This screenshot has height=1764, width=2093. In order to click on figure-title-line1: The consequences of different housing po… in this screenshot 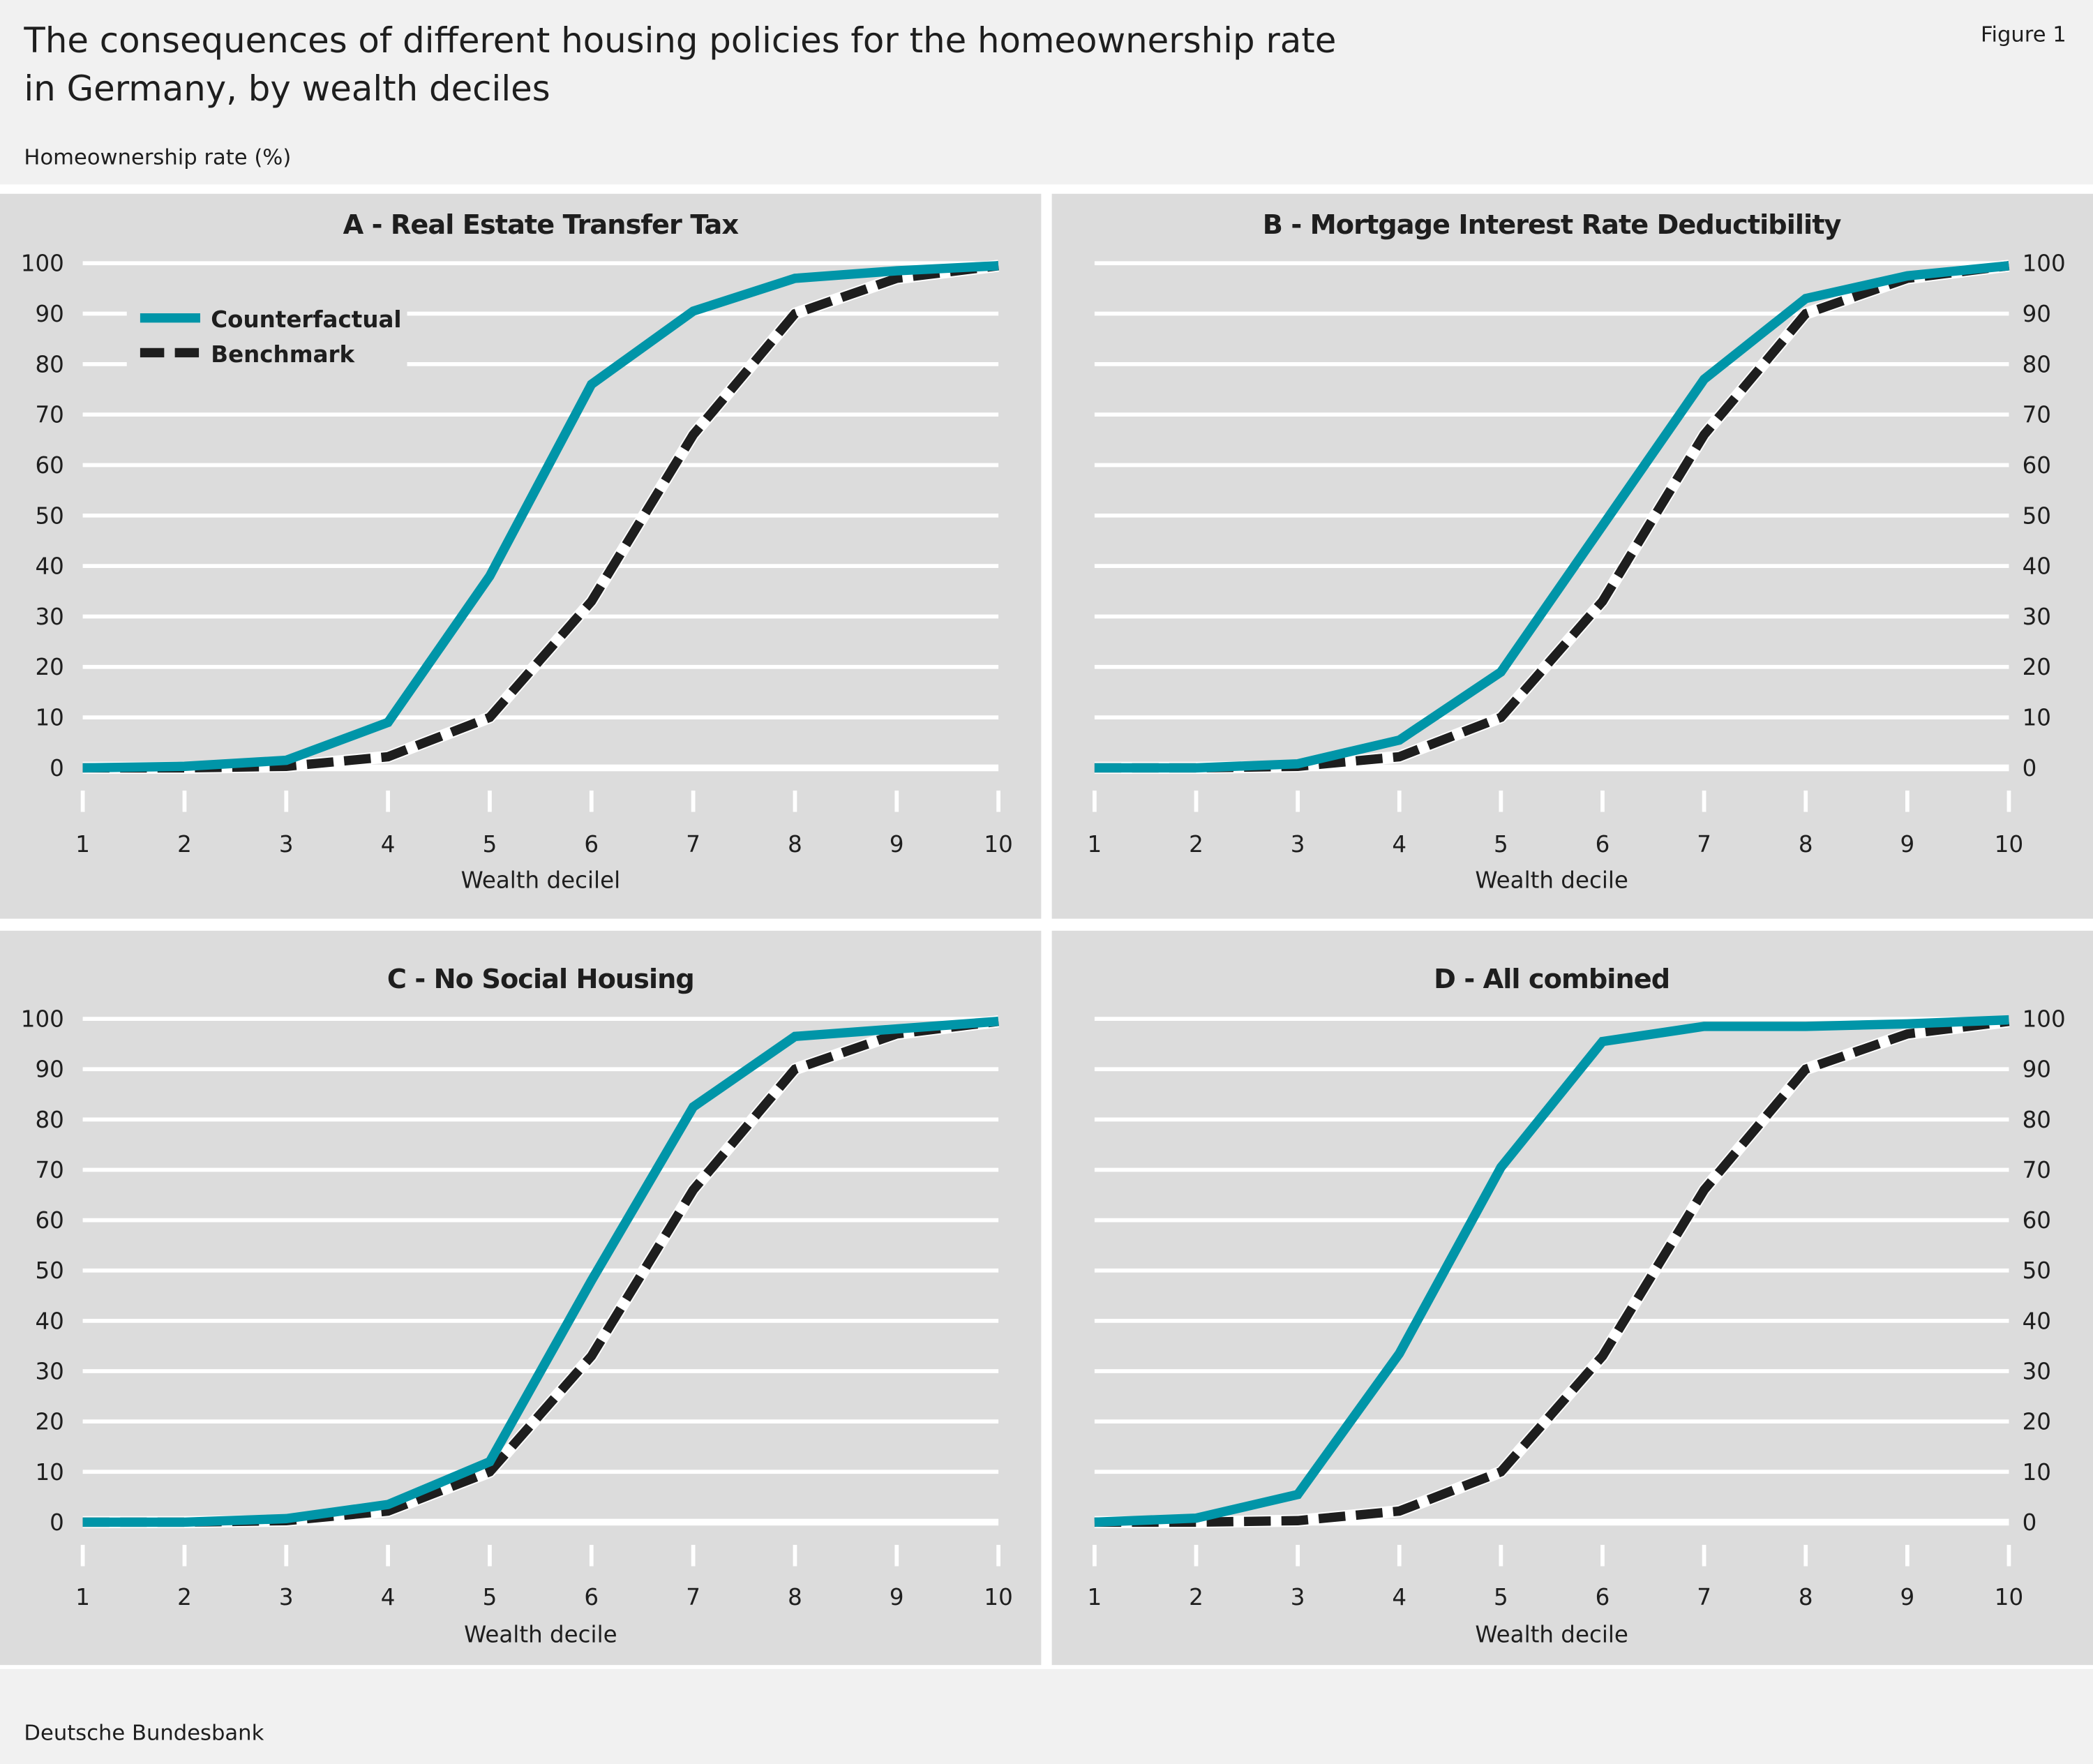, I will do `click(679, 41)`.